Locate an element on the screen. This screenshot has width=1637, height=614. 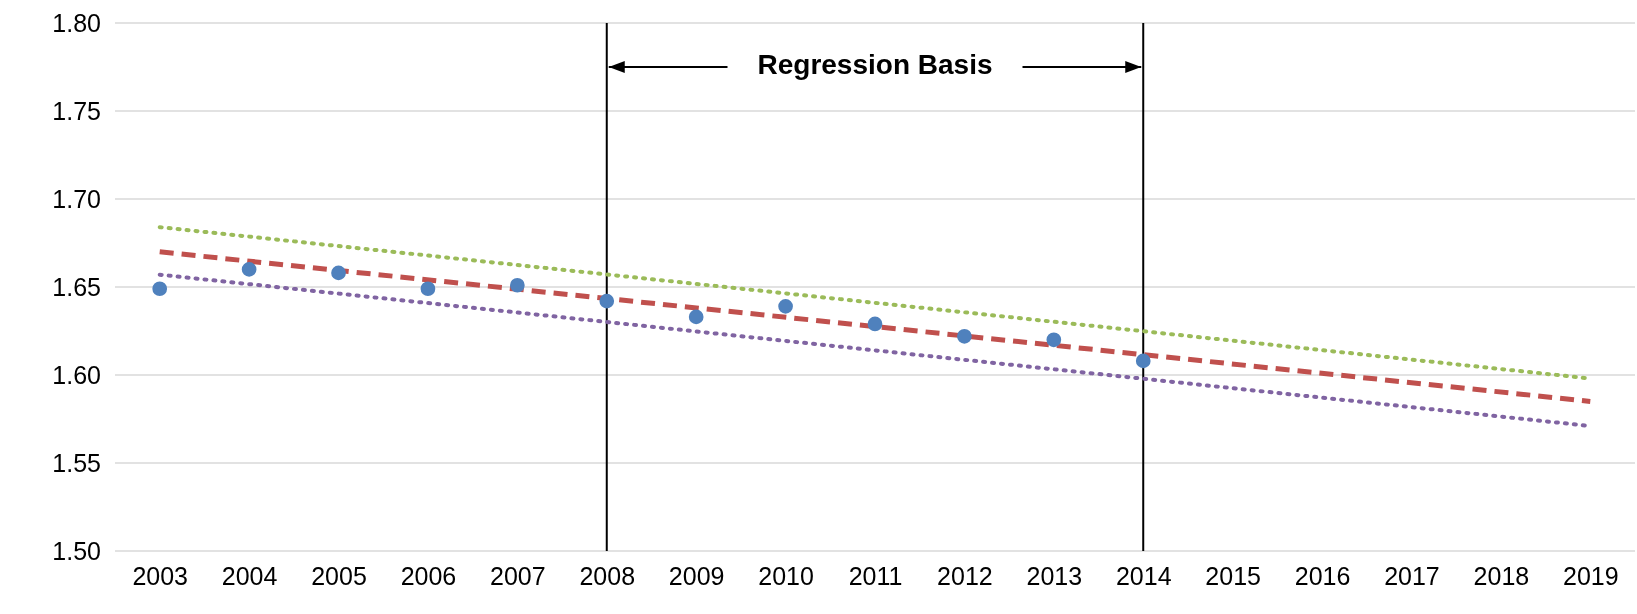
y-tick-label: 1.60 is located at coordinates (76, 374).